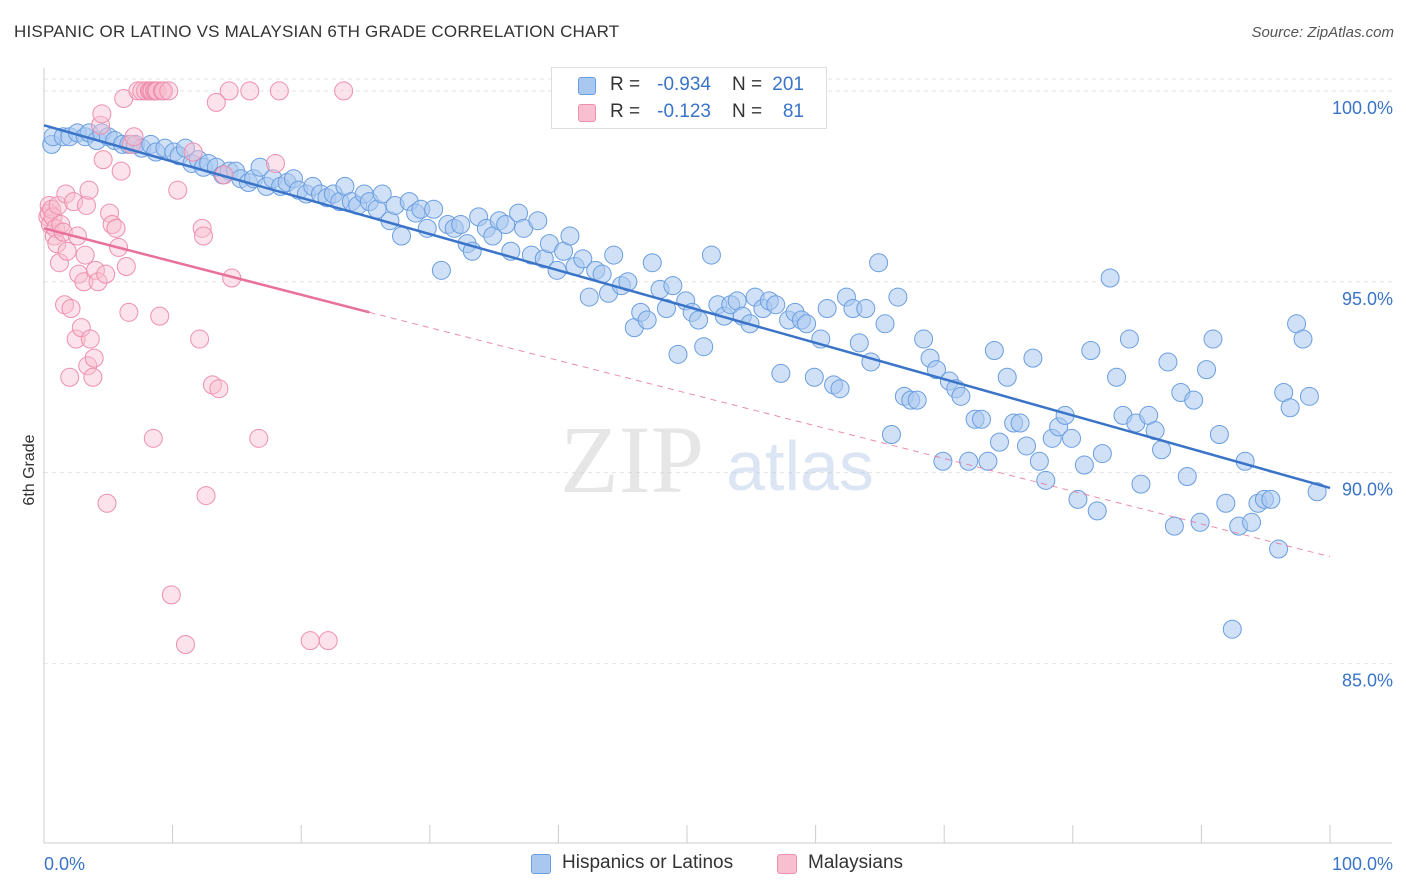 The image size is (1406, 892). What do you see at coordinates (29, 469) in the screenshot?
I see `y-axis-label: 6th Grade` at bounding box center [29, 469].